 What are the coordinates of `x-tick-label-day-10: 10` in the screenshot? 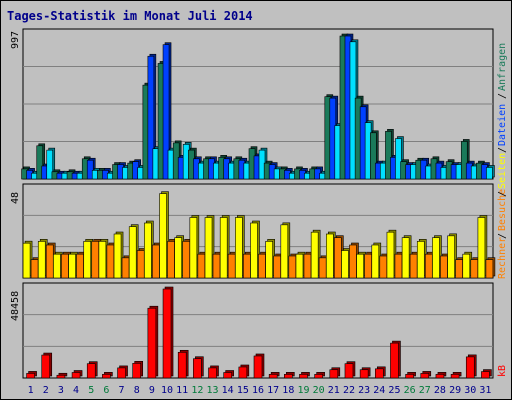 It's located at (167, 390).